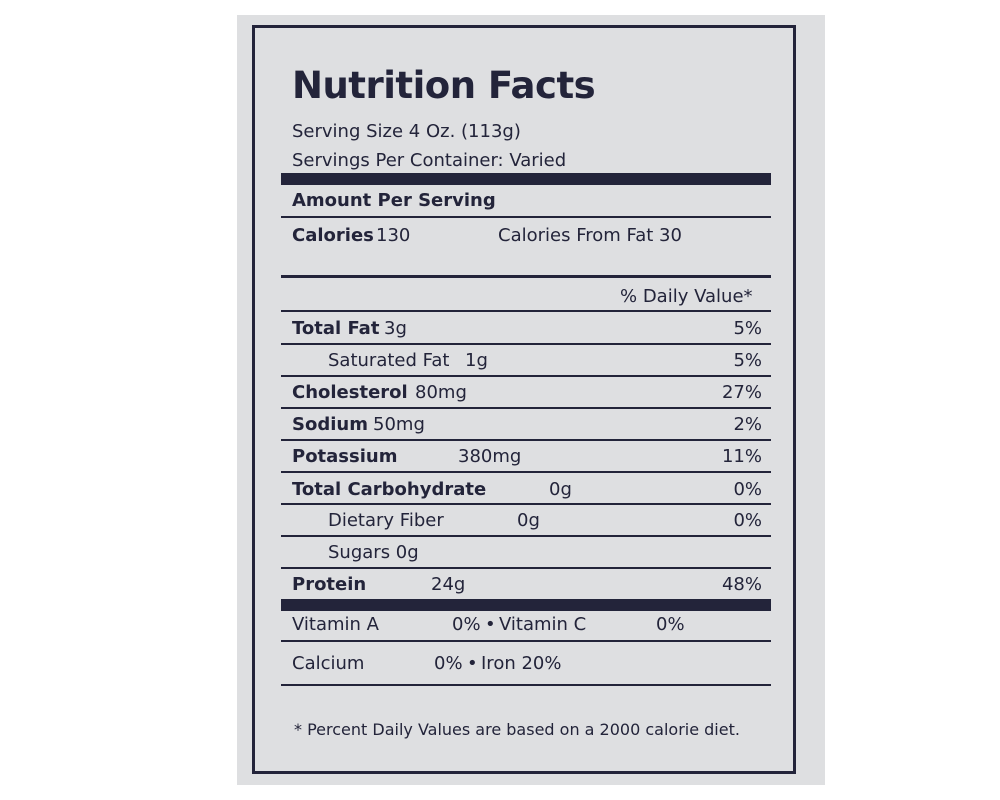 The width and height of the screenshot is (1000, 800). I want to click on calories-label: Calories, so click(333, 235).